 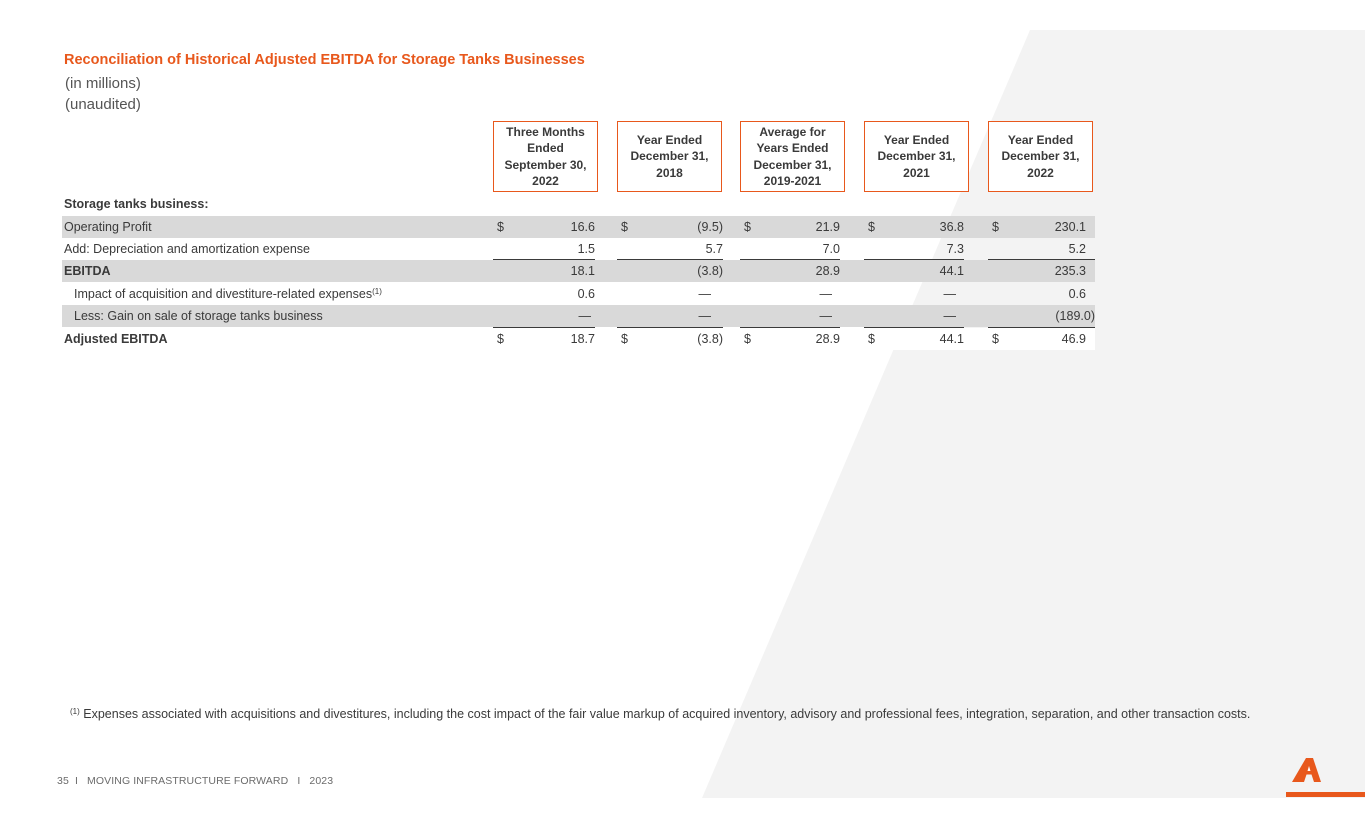 I want to click on cell-value: 16.6, so click(x=582, y=227).